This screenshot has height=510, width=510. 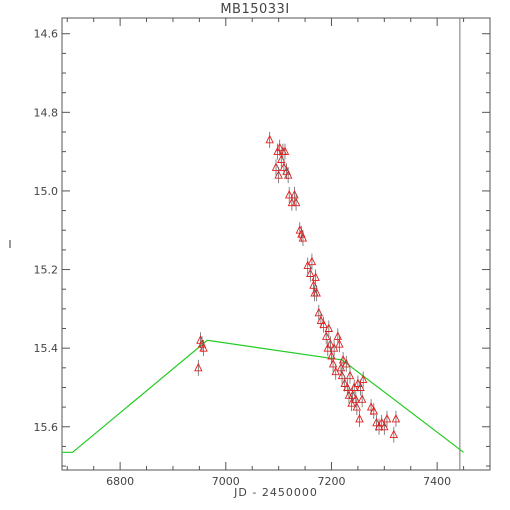 What do you see at coordinates (10, 244) in the screenshot?
I see `y-axis-label: I` at bounding box center [10, 244].